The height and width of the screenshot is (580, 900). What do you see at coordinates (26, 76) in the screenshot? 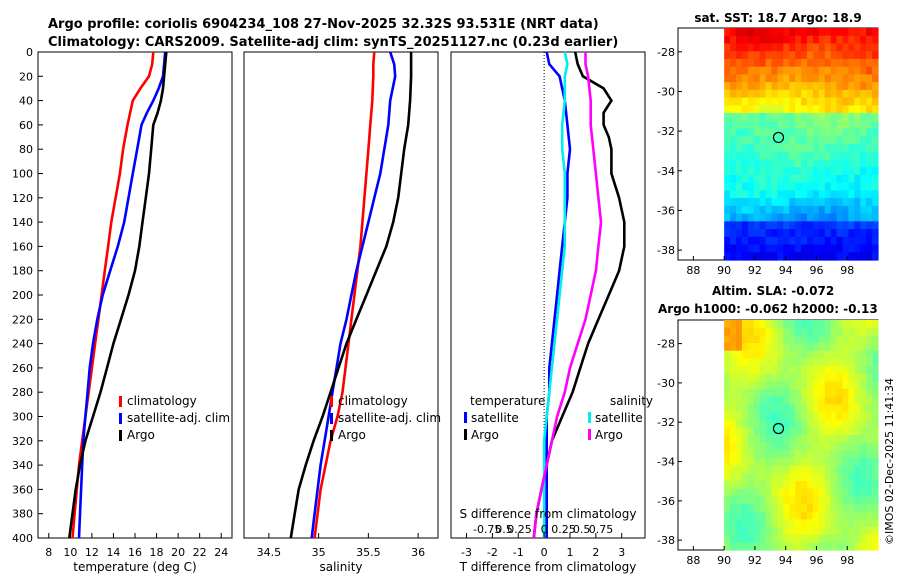
I see `depth-tick-label: 20` at bounding box center [26, 76].